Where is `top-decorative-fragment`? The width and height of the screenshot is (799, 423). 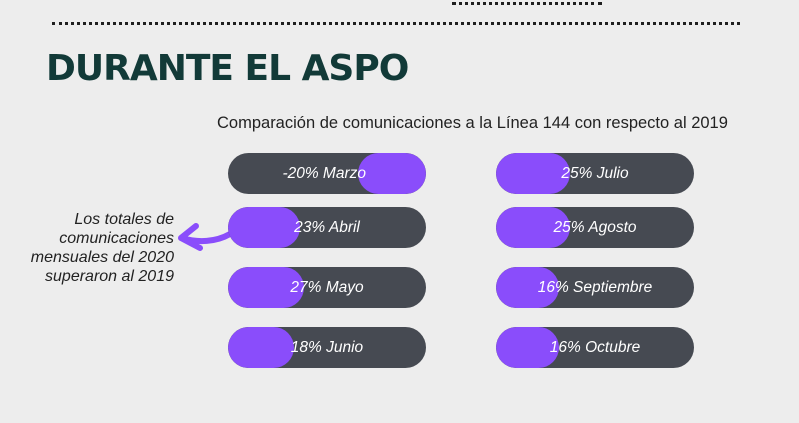 top-decorative-fragment is located at coordinates (527, 2).